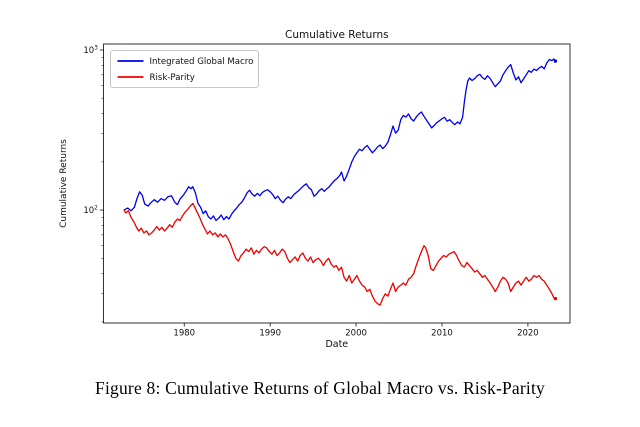 Image resolution: width=640 pixels, height=427 pixels. What do you see at coordinates (90, 50) in the screenshot?
I see `y-tick-label: 10³` at bounding box center [90, 50].